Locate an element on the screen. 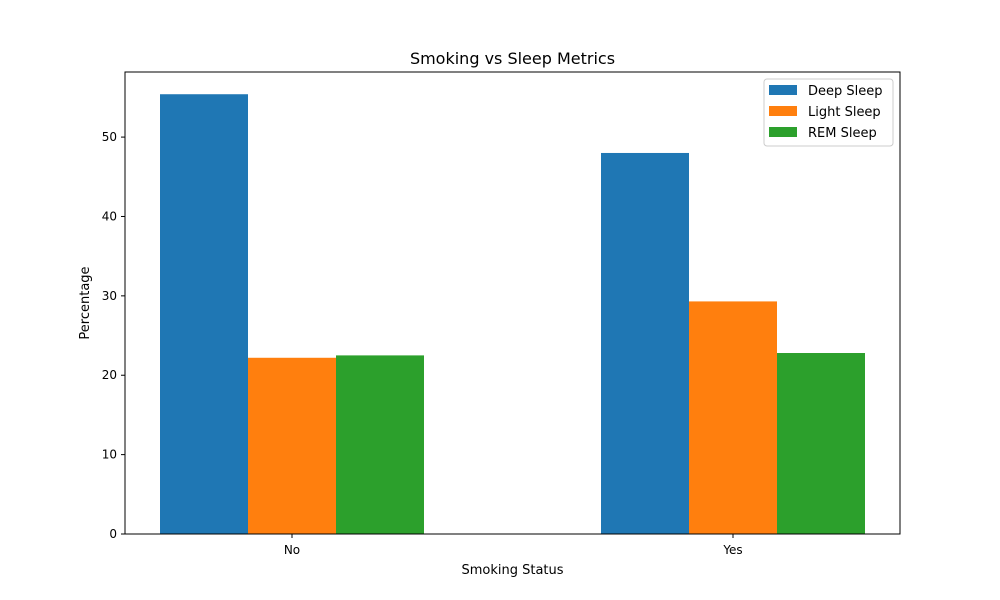 This screenshot has width=1000, height=600. x-axis-ticks: No Yes is located at coordinates (513, 545).